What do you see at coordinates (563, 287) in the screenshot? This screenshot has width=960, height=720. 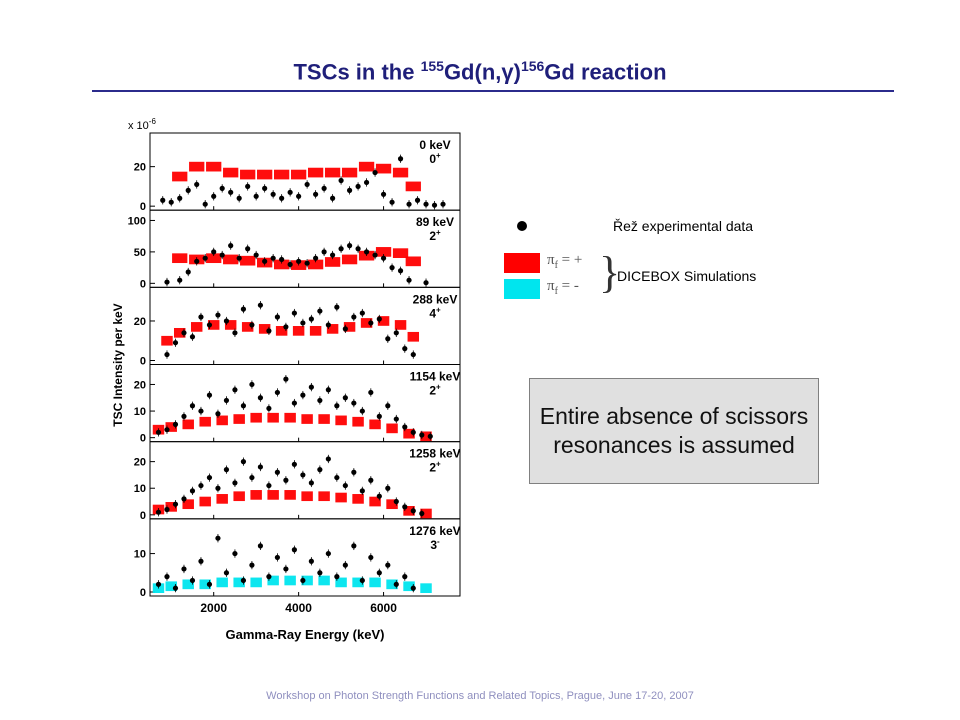 I see `legend-pi-minus-label: πf = -` at bounding box center [563, 287].